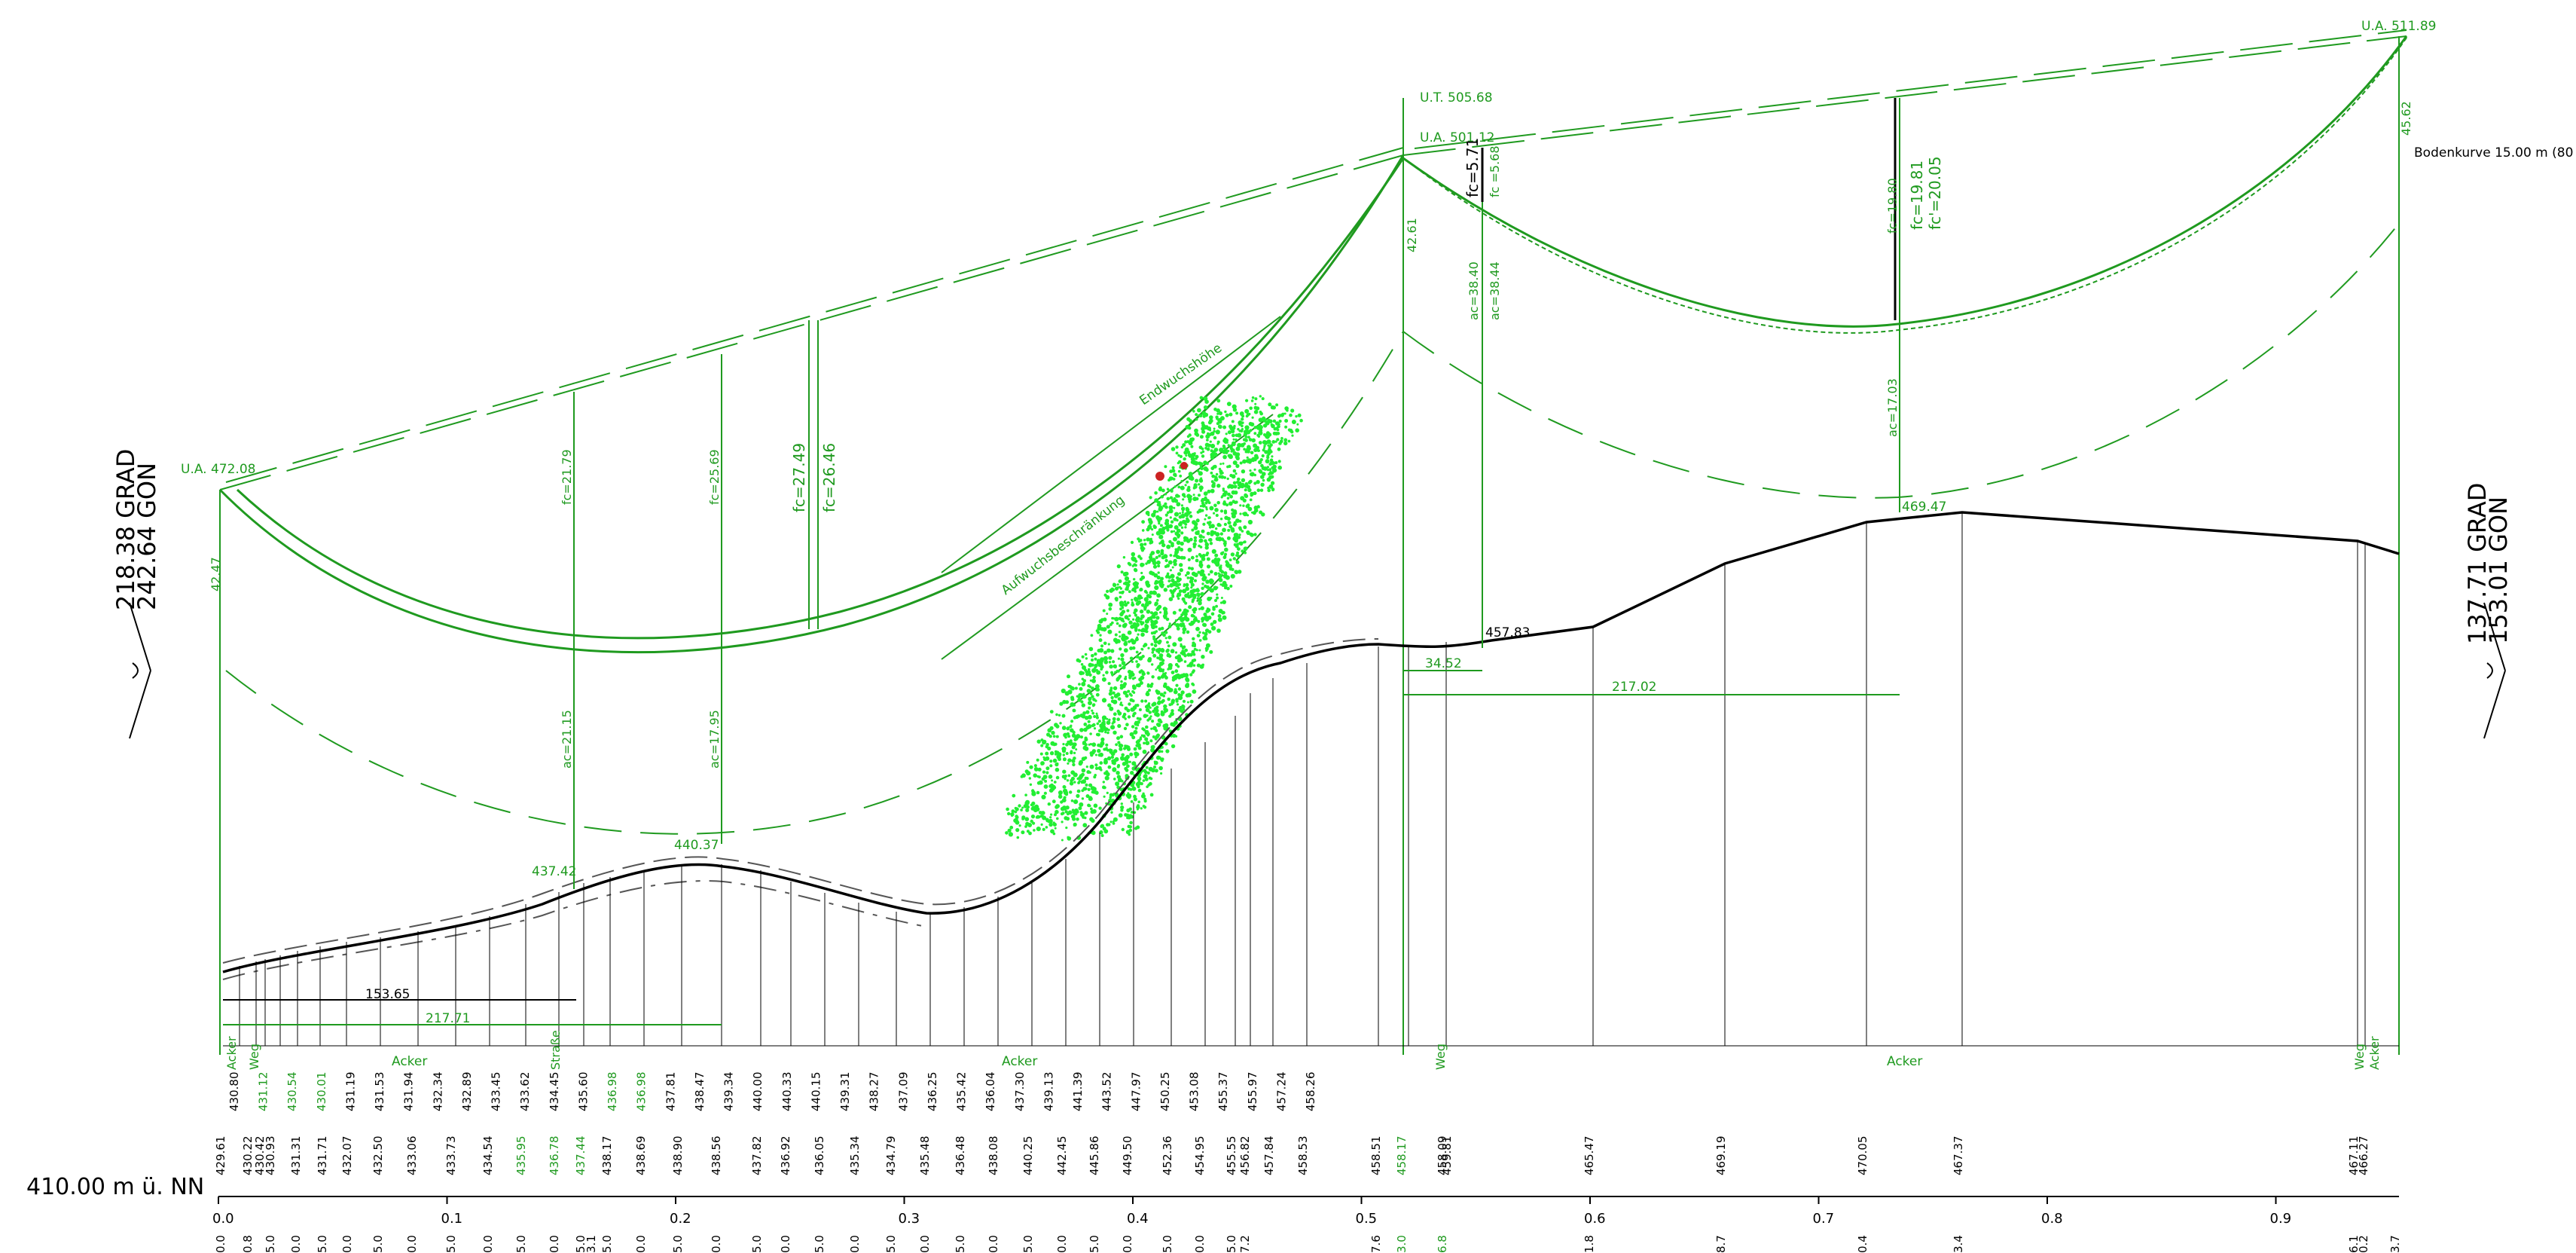 The height and width of the screenshot is (1253, 2576). I want to click on span2-fc1: fc=5.71, so click(1473, 167).